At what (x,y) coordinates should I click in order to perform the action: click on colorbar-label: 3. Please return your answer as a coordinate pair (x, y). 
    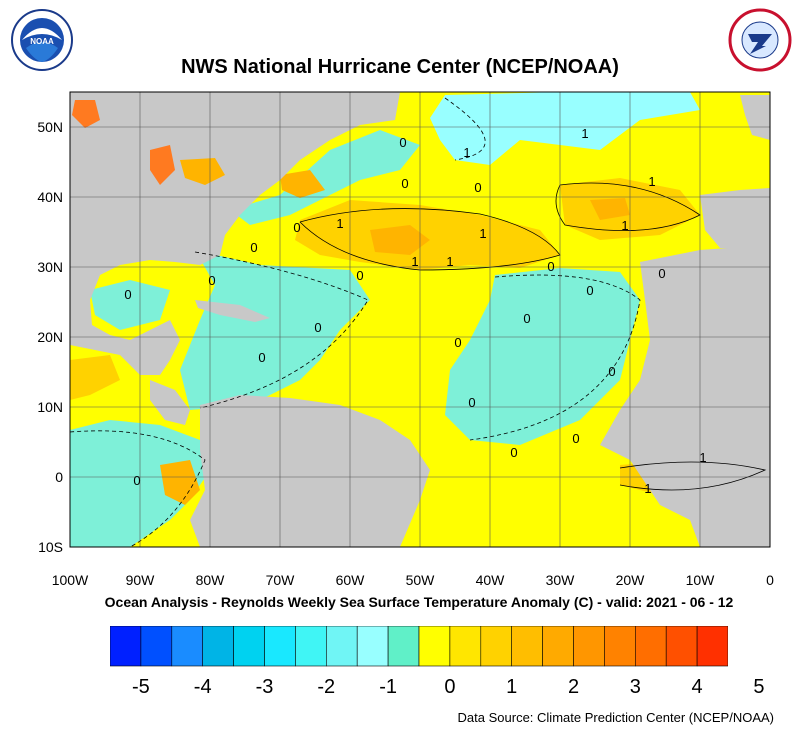
    Looking at the image, I should click on (635, 687).